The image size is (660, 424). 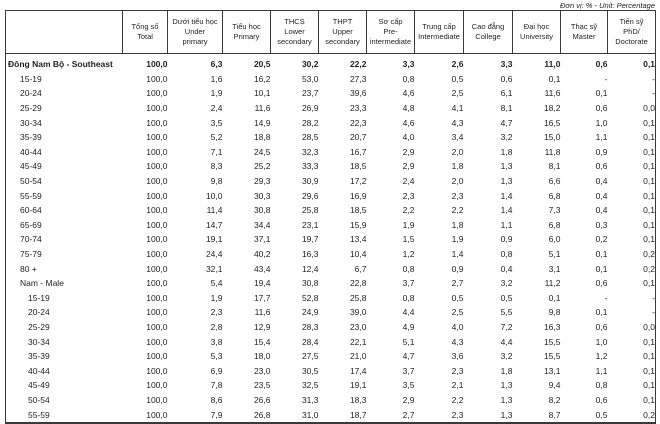 I want to click on row-label: 30-34, so click(x=39, y=341).